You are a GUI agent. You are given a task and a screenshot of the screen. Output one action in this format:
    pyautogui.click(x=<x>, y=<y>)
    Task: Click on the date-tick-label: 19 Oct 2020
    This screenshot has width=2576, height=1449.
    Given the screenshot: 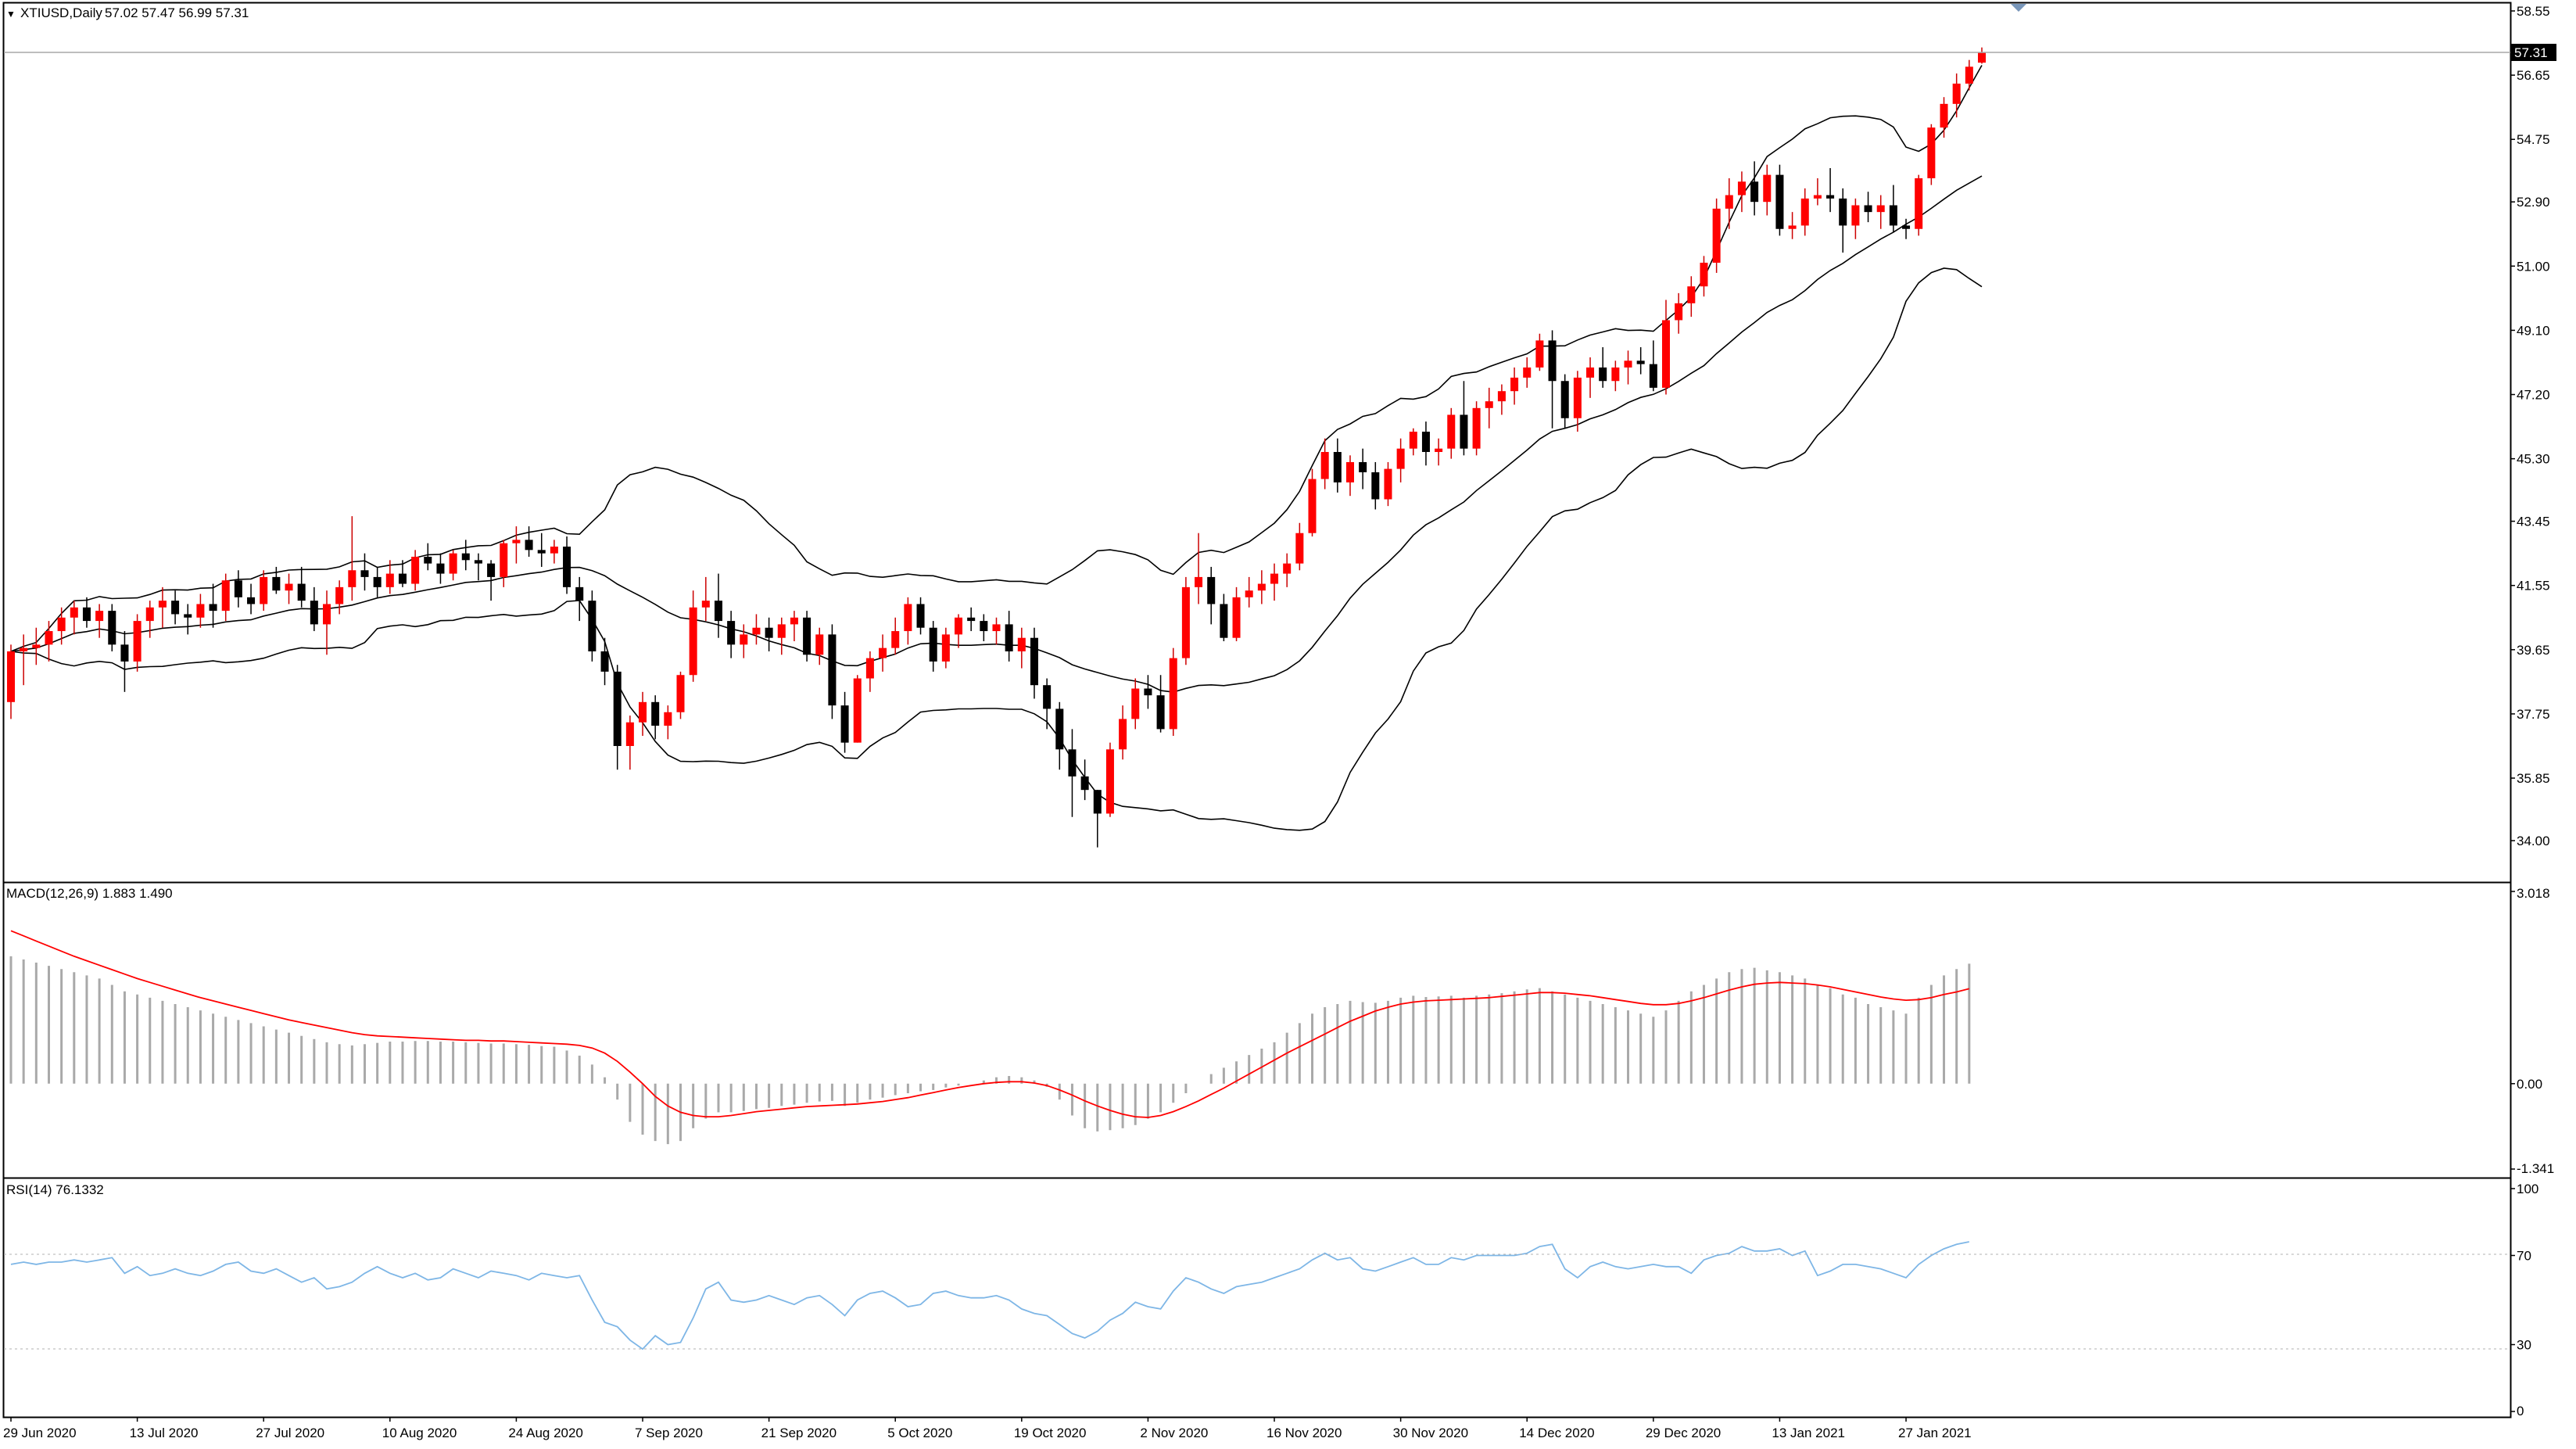 What is the action you would take?
    pyautogui.click(x=1050, y=1433)
    